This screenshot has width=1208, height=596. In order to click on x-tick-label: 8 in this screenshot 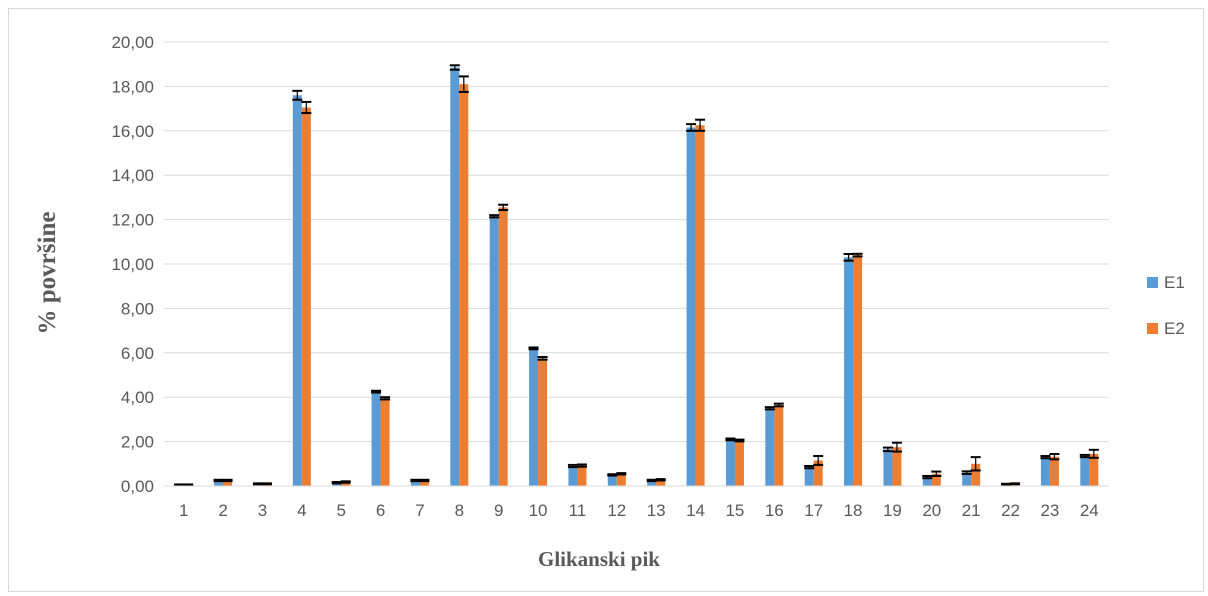, I will do `click(459, 510)`.